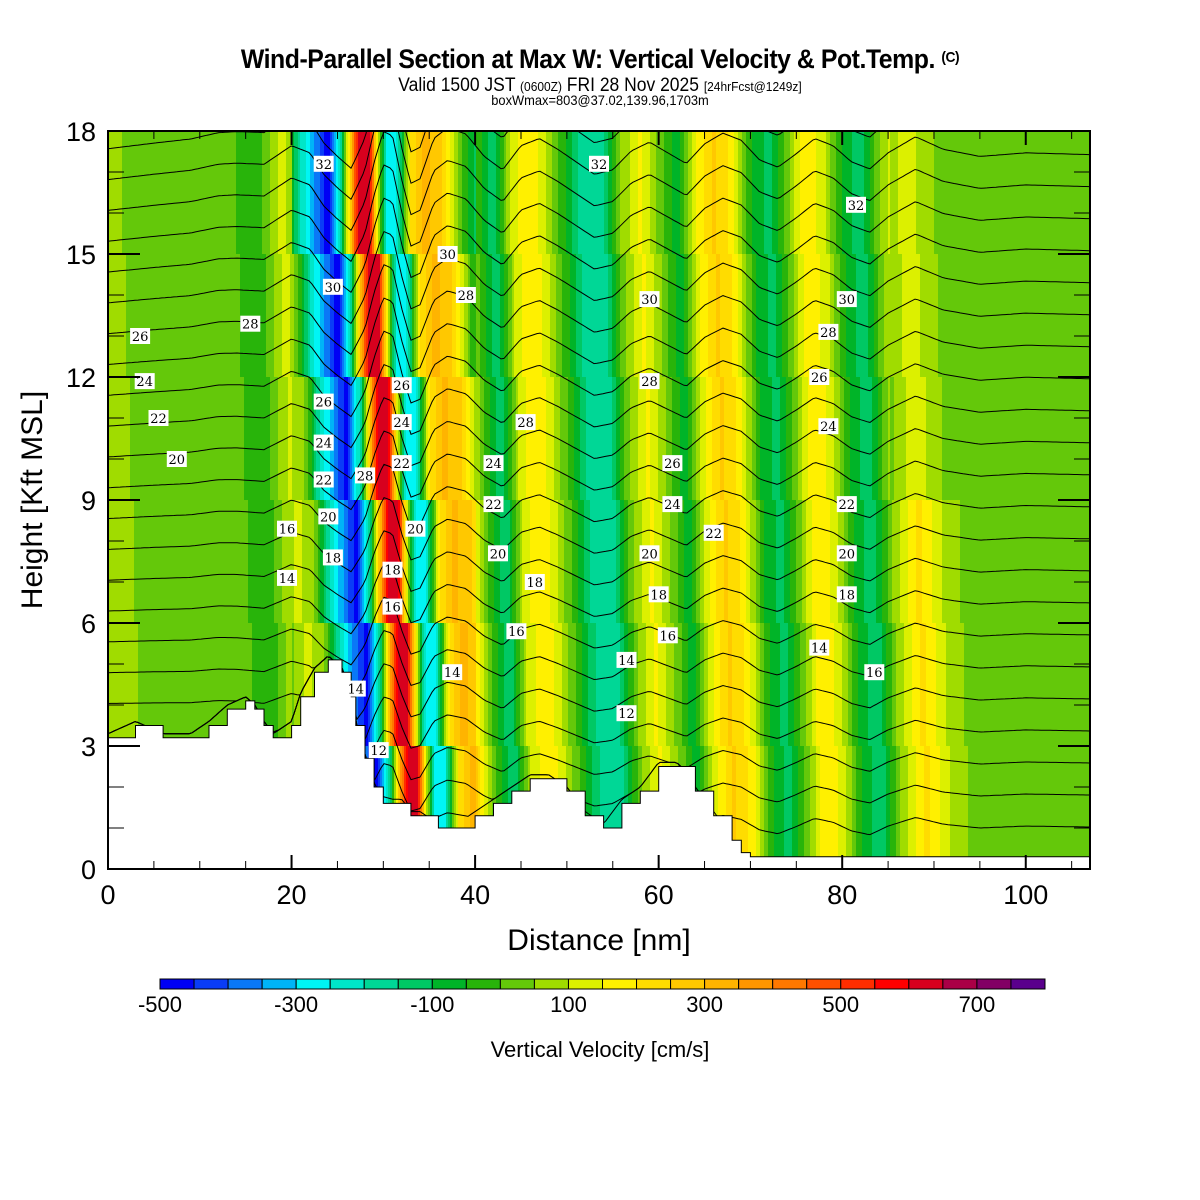  Describe the element at coordinates (599, 165) in the screenshot. I see `theta-contour-line` at that location.